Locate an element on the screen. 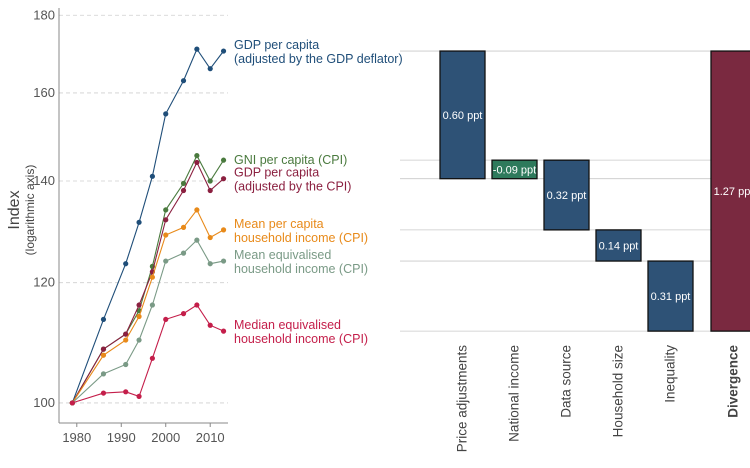 This screenshot has height=468, width=750. bar-value-label: 0.60 ppt is located at coordinates (463, 116).